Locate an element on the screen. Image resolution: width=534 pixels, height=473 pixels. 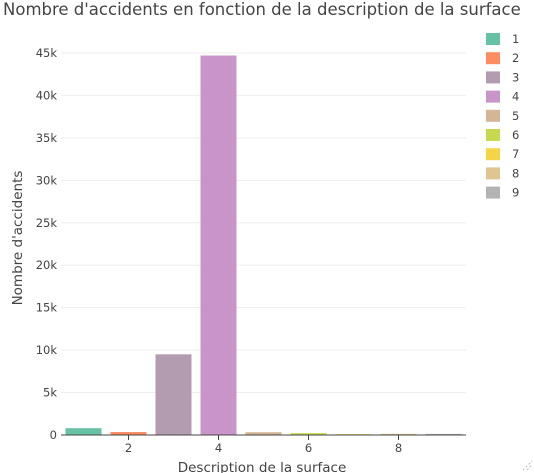
legend-label-7: 7 is located at coordinates (515, 154).